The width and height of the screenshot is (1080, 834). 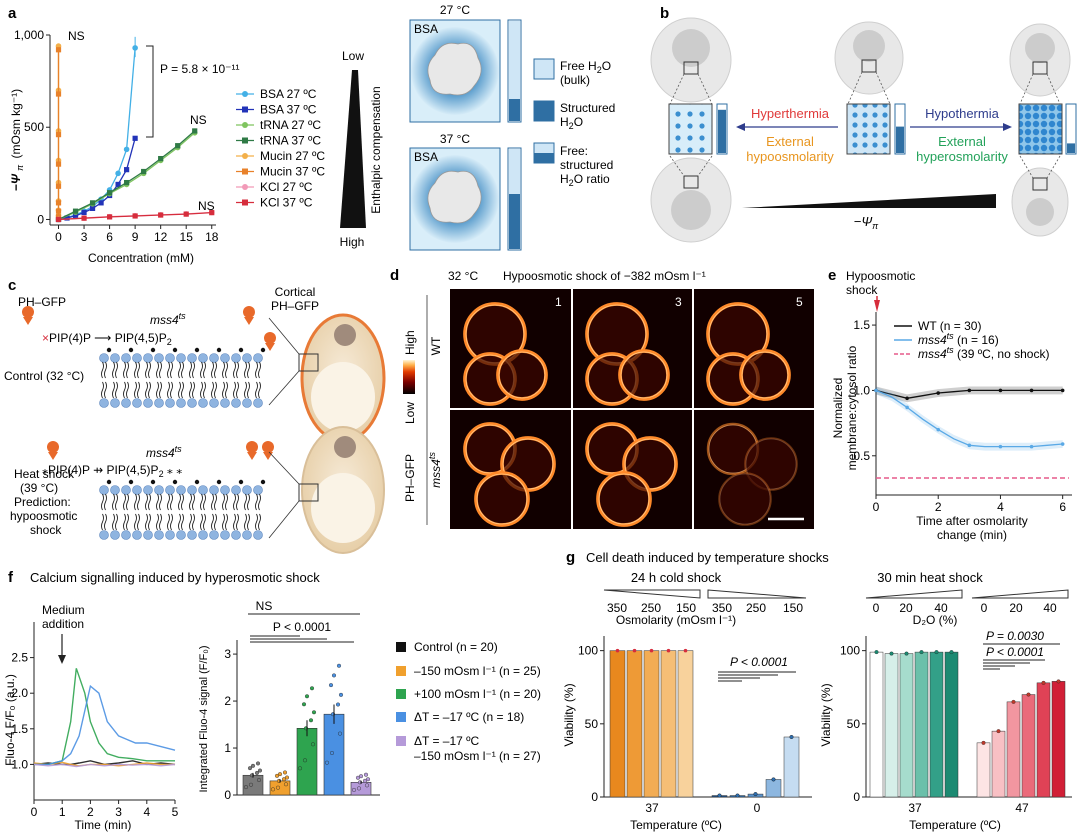 What do you see at coordinates (112, 471) in the screenshot?
I see `c-pip-row-2: ⁎PIP(4)P ⇸ PIP(4,5)P2 ⁎ ⁎` at bounding box center [112, 471].